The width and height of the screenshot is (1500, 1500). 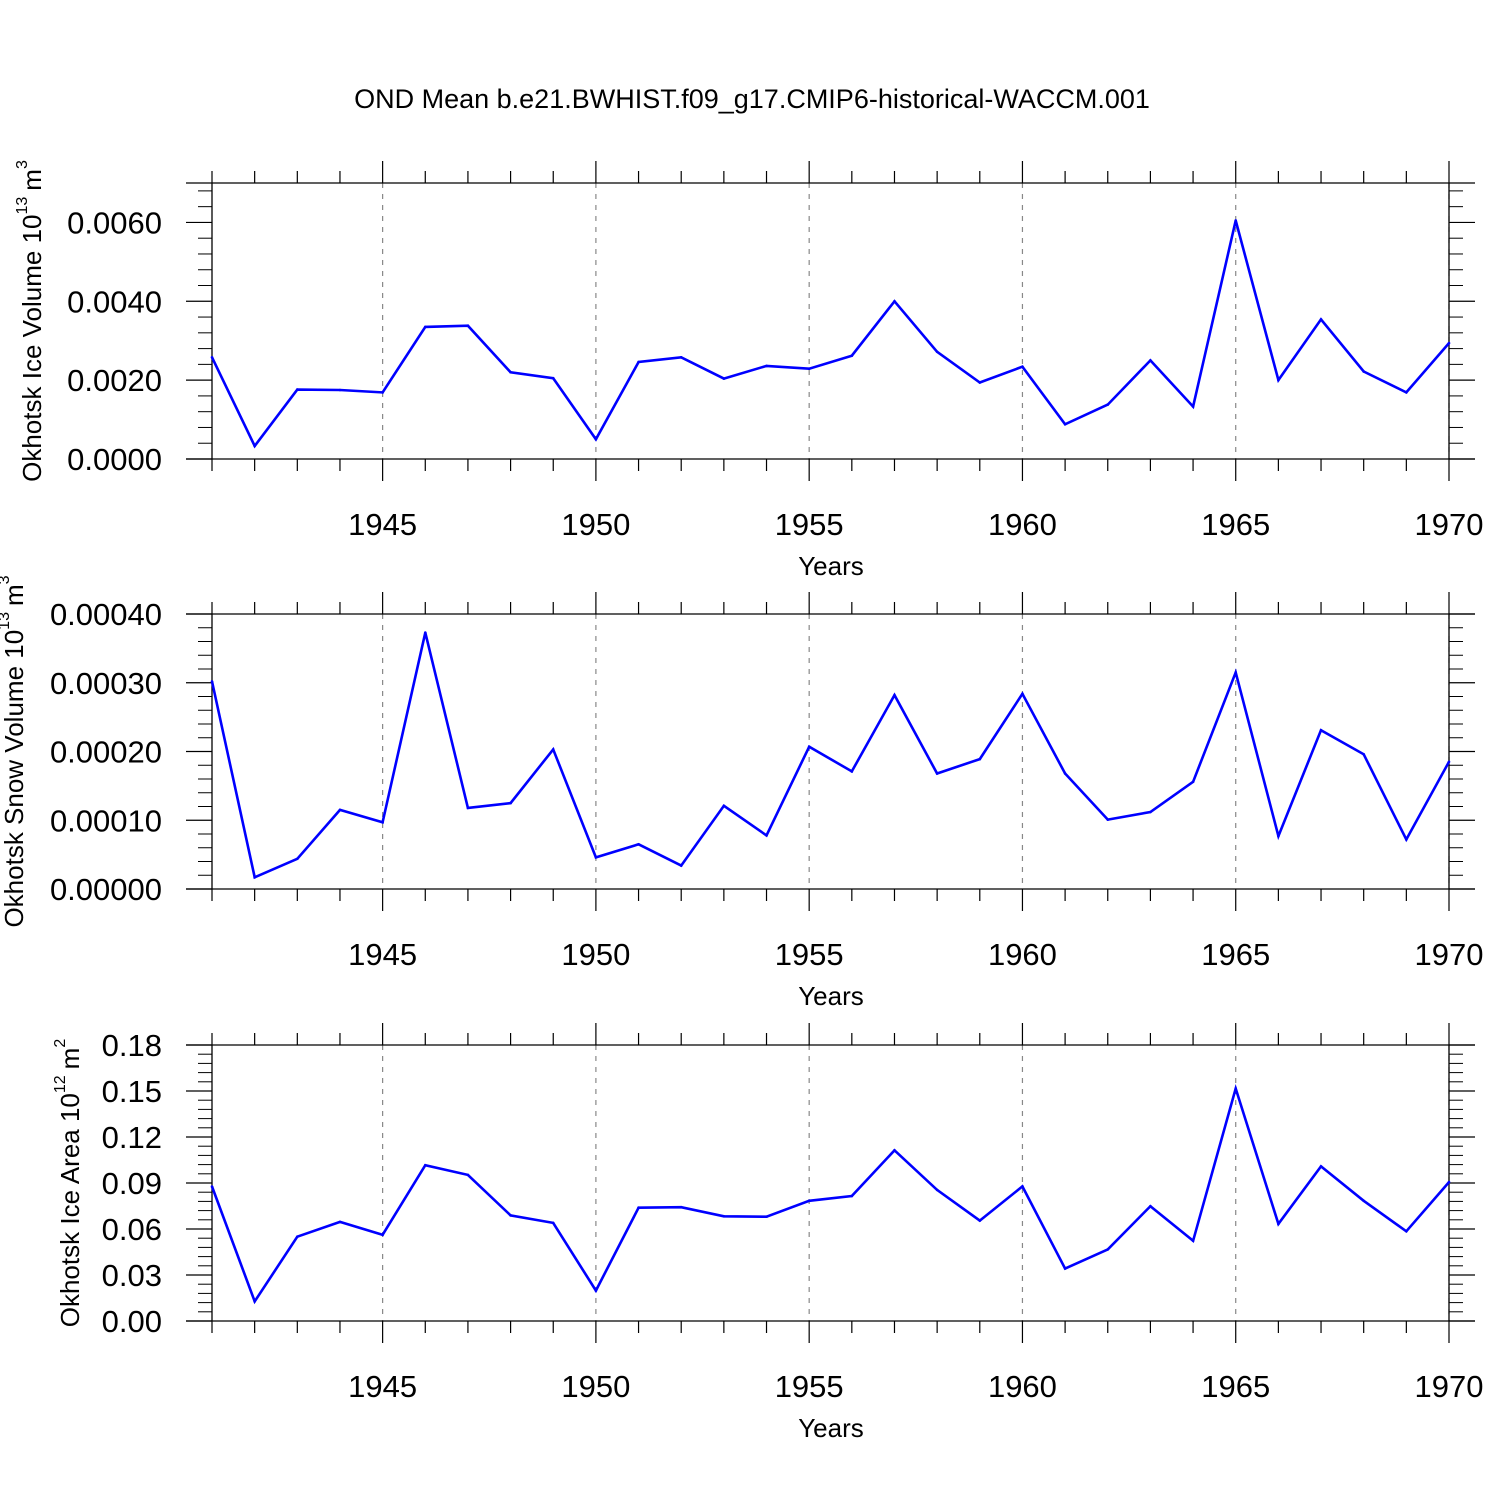 I want to click on x-tick-label: 1970, so click(x=1449, y=954).